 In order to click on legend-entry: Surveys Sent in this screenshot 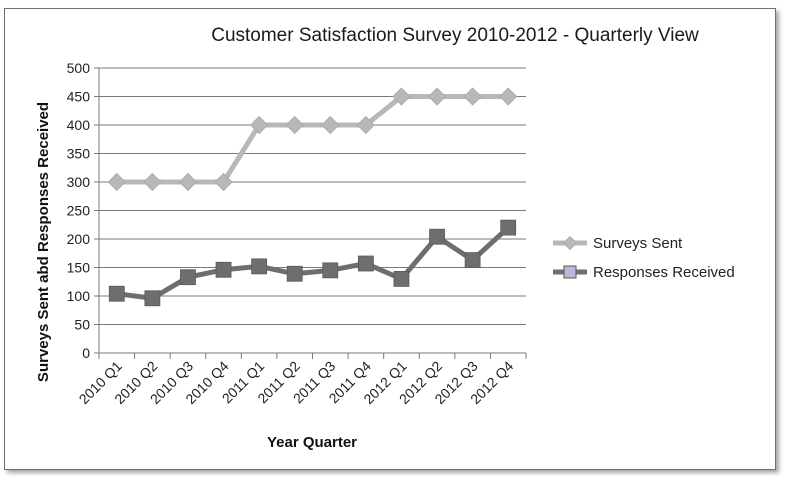, I will do `click(618, 243)`.